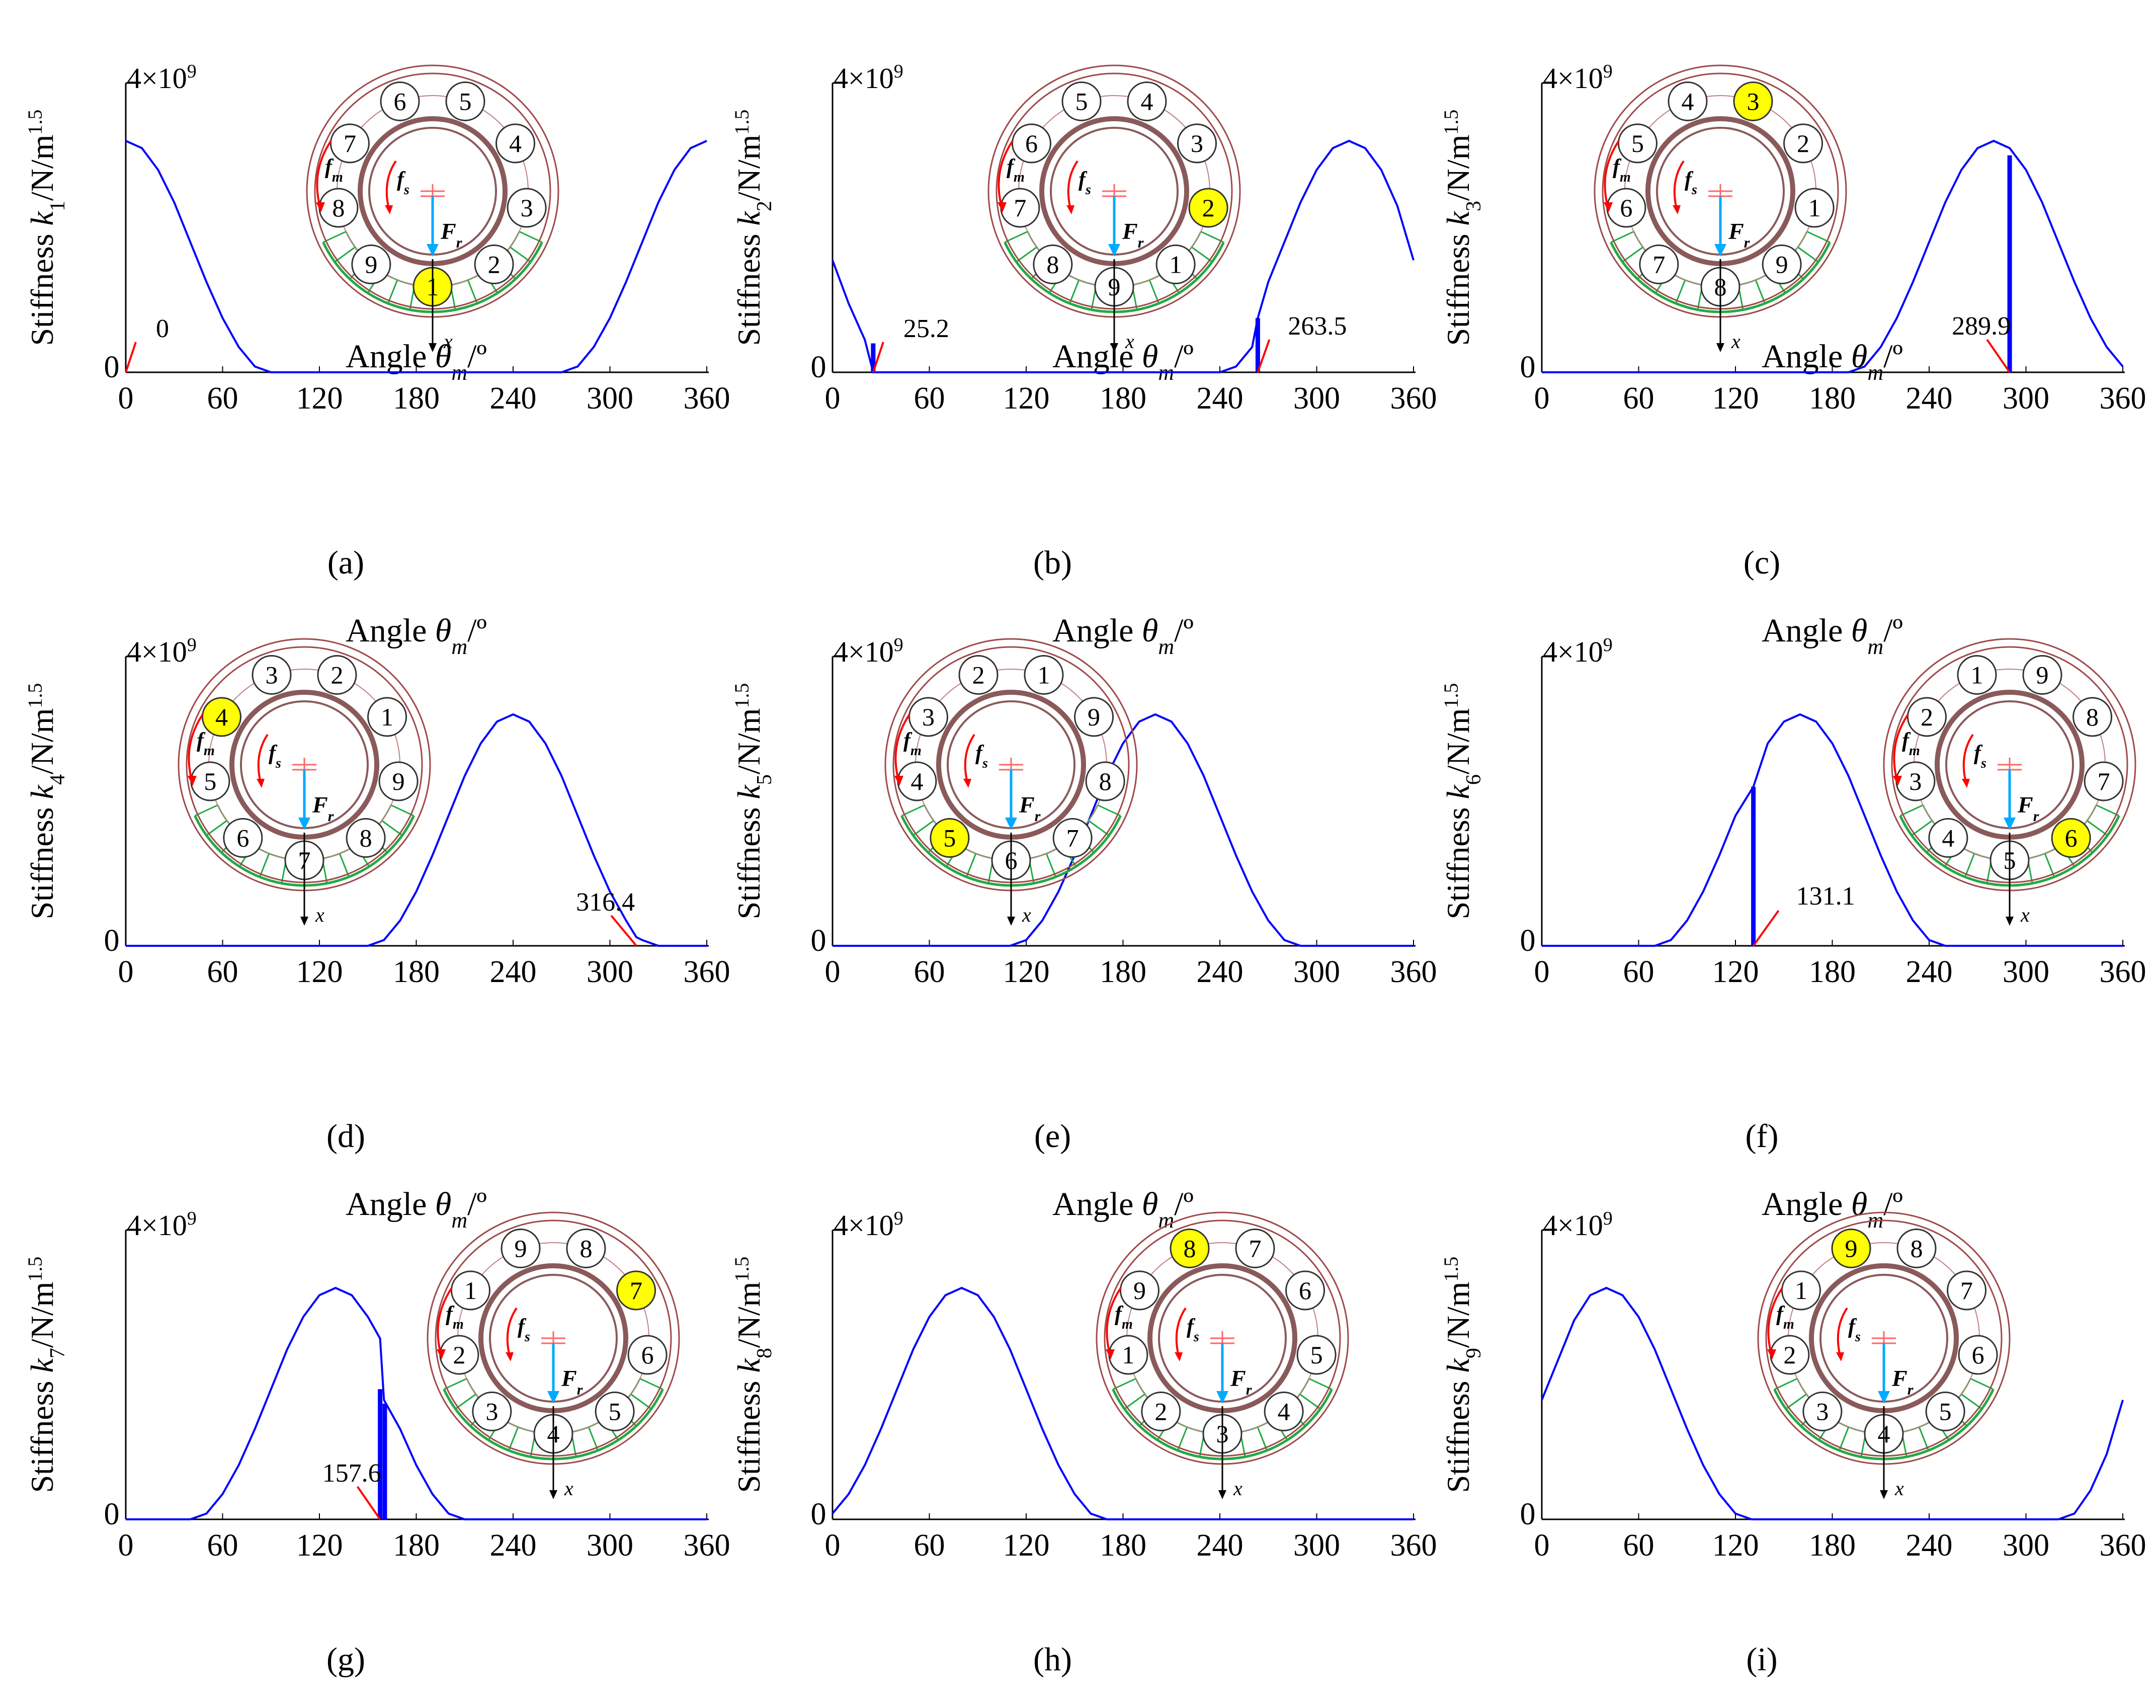 The height and width of the screenshot is (1708, 2156). Describe the element at coordinates (2026, 398) in the screenshot. I see `x-tick-label: 300` at that location.